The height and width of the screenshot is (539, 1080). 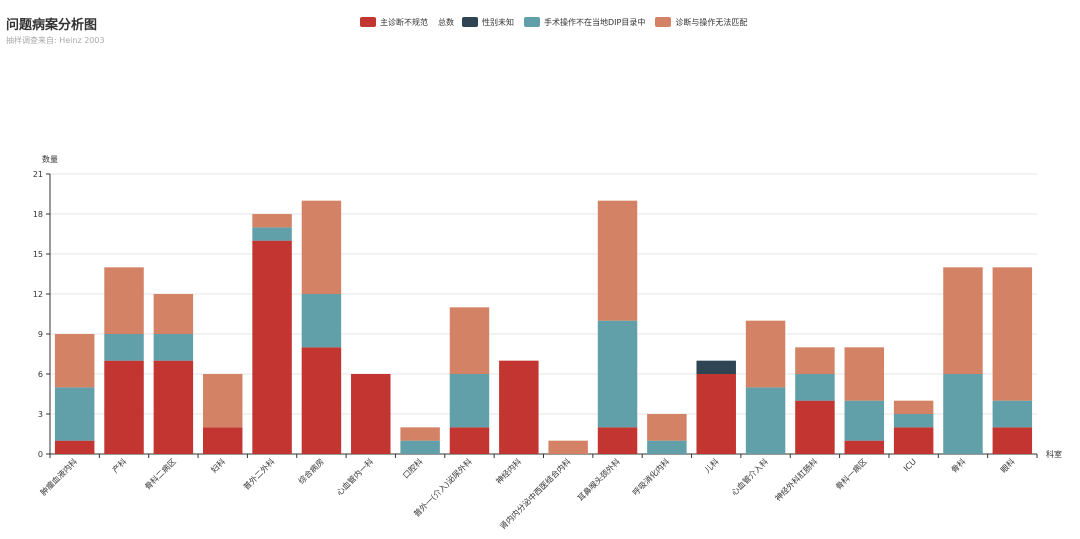 I want to click on y-tick-label: 3, so click(x=40, y=414).